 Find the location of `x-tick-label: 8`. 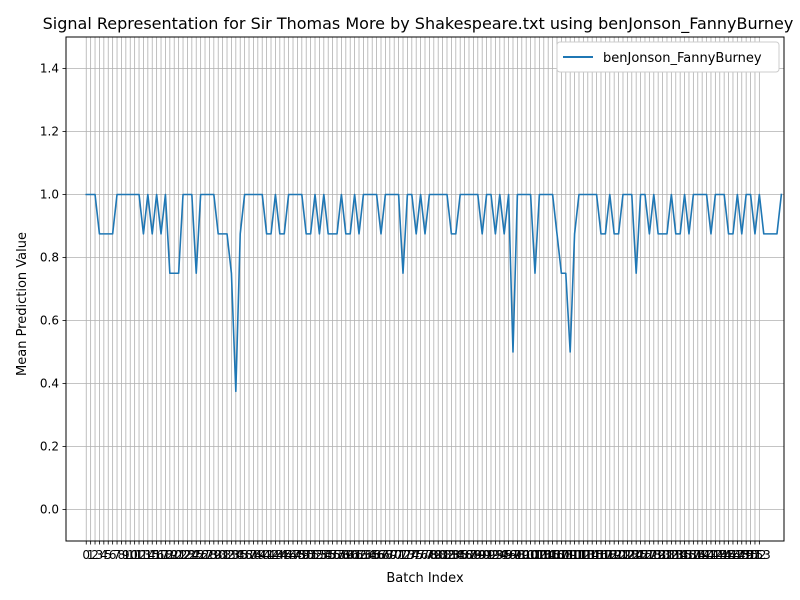

x-tick-label: 8 is located at coordinates (122, 555).